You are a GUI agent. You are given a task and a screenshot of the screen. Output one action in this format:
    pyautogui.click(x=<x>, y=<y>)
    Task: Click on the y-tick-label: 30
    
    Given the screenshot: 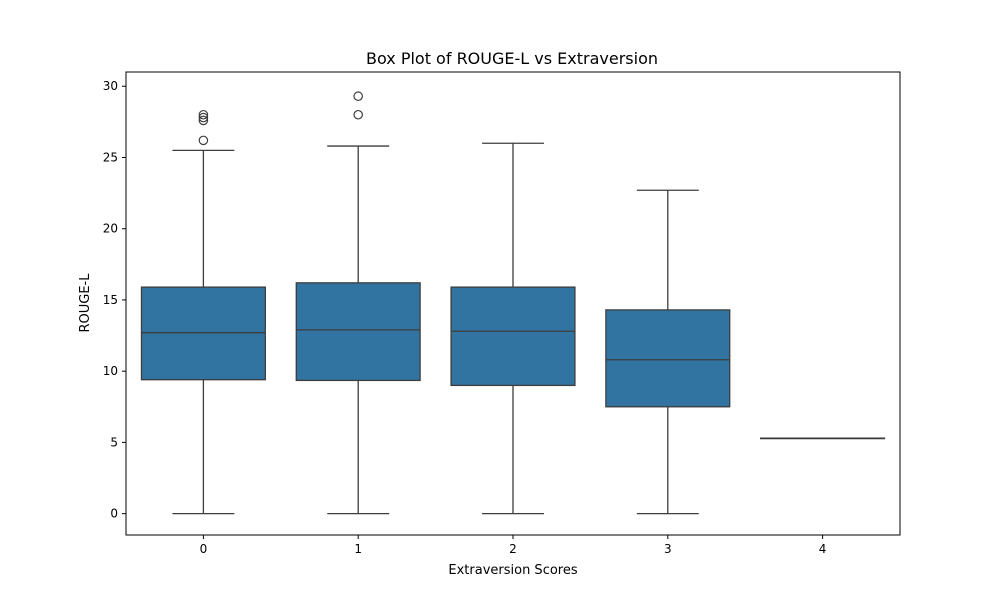 What is the action you would take?
    pyautogui.click(x=110, y=86)
    